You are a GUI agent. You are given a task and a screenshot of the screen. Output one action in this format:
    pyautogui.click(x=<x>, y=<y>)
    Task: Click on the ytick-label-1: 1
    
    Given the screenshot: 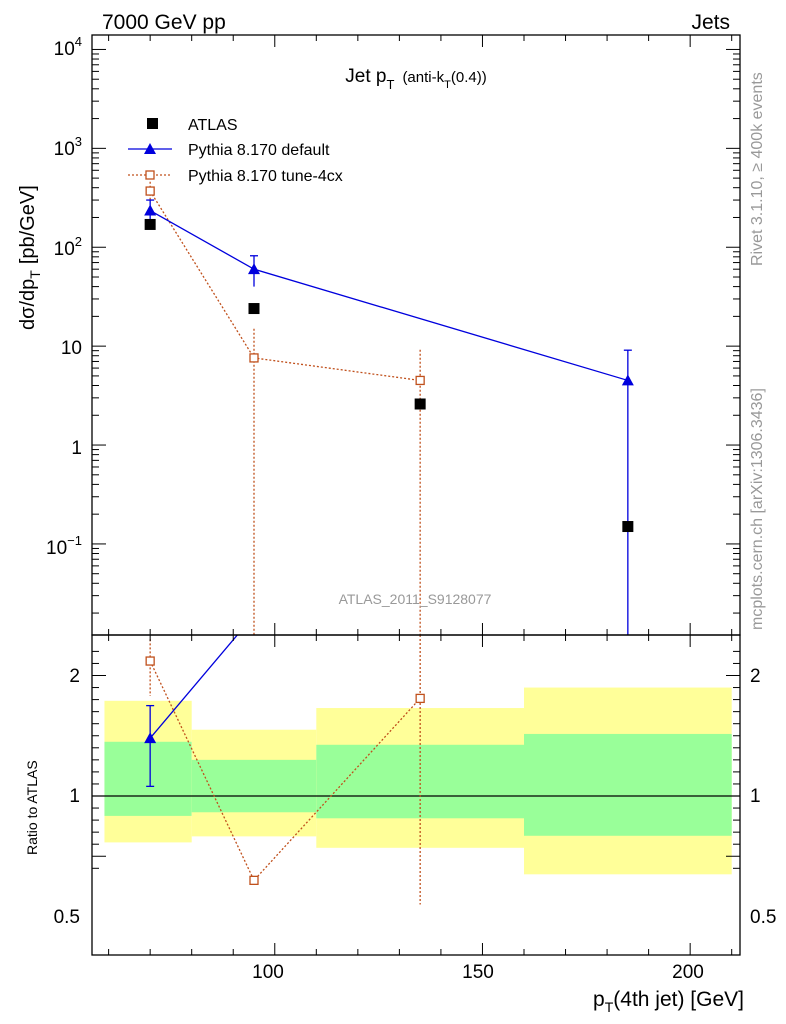 What is the action you would take?
    pyautogui.click(x=76, y=448)
    